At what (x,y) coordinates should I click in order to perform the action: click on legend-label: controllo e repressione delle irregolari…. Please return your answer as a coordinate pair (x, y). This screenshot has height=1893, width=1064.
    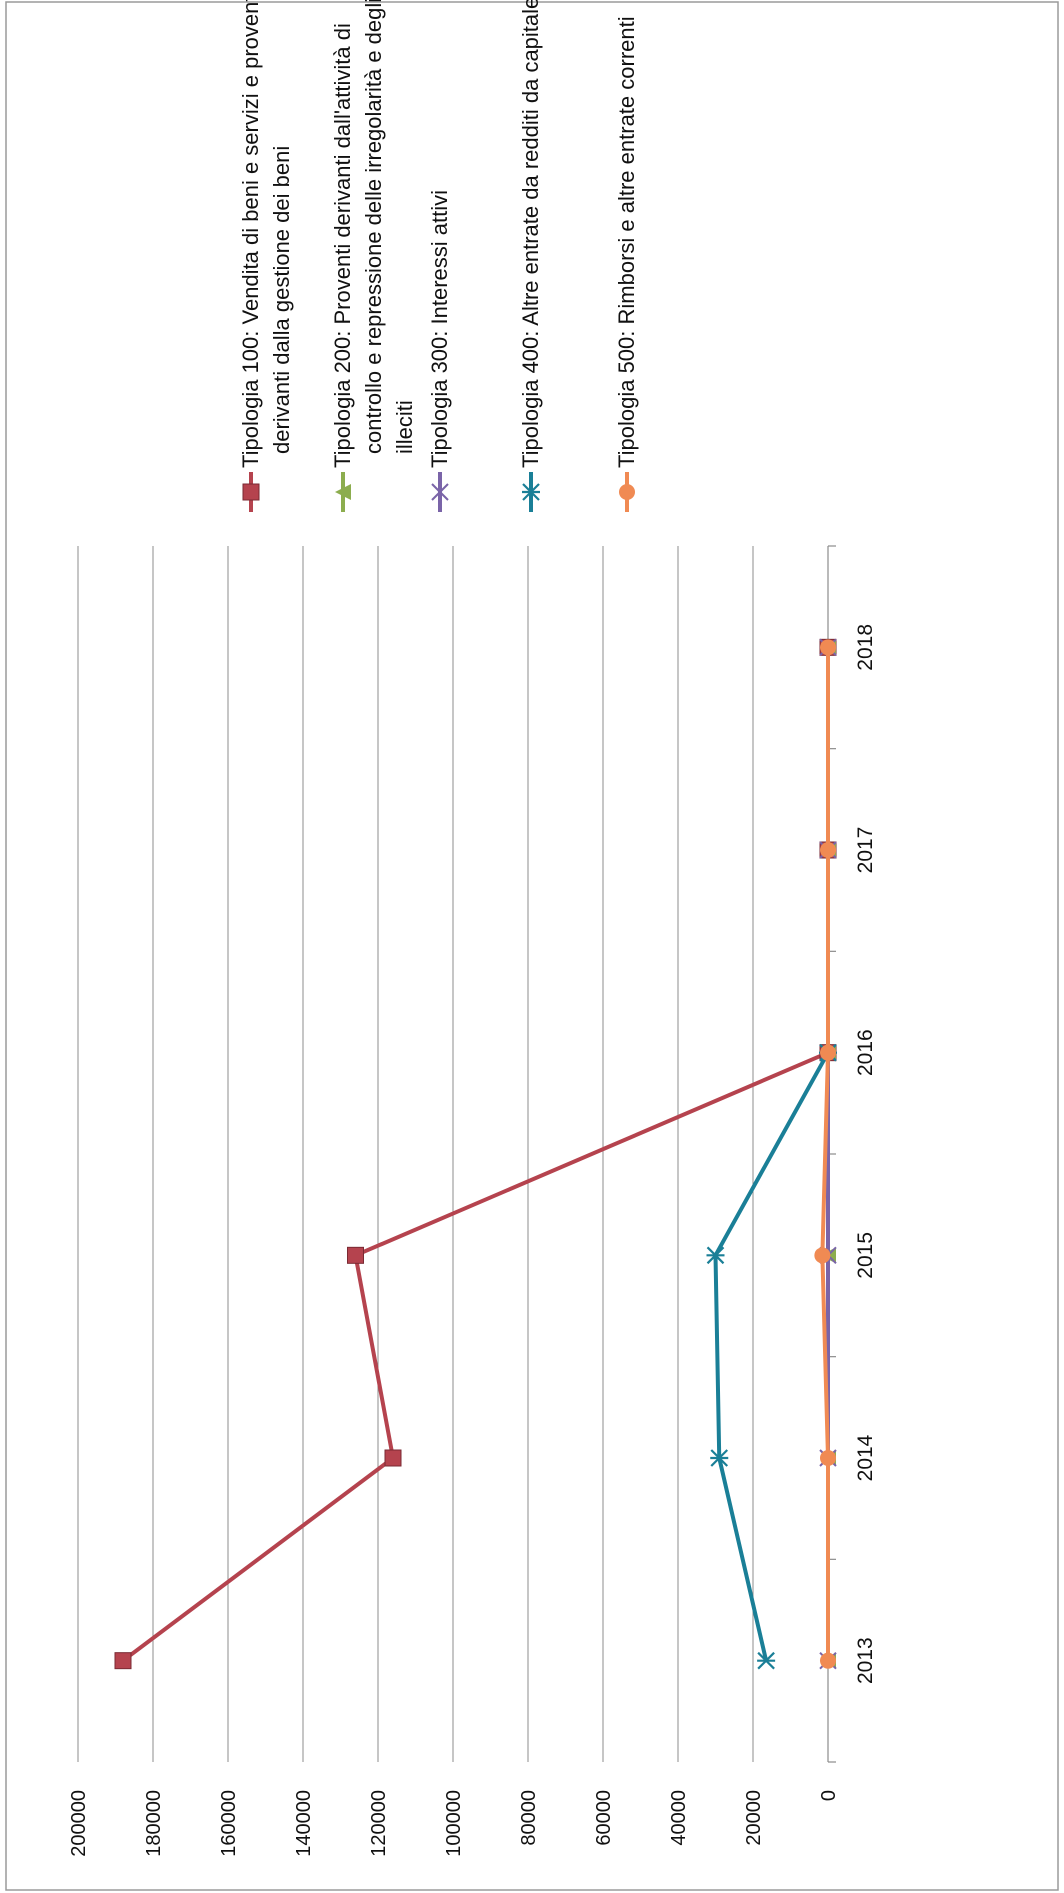
    Looking at the image, I should click on (373, 227).